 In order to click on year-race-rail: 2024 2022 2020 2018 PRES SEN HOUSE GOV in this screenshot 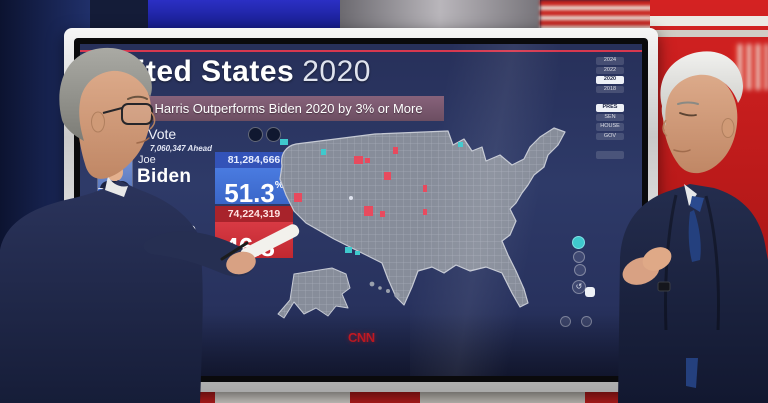, I will do `click(610, 108)`.